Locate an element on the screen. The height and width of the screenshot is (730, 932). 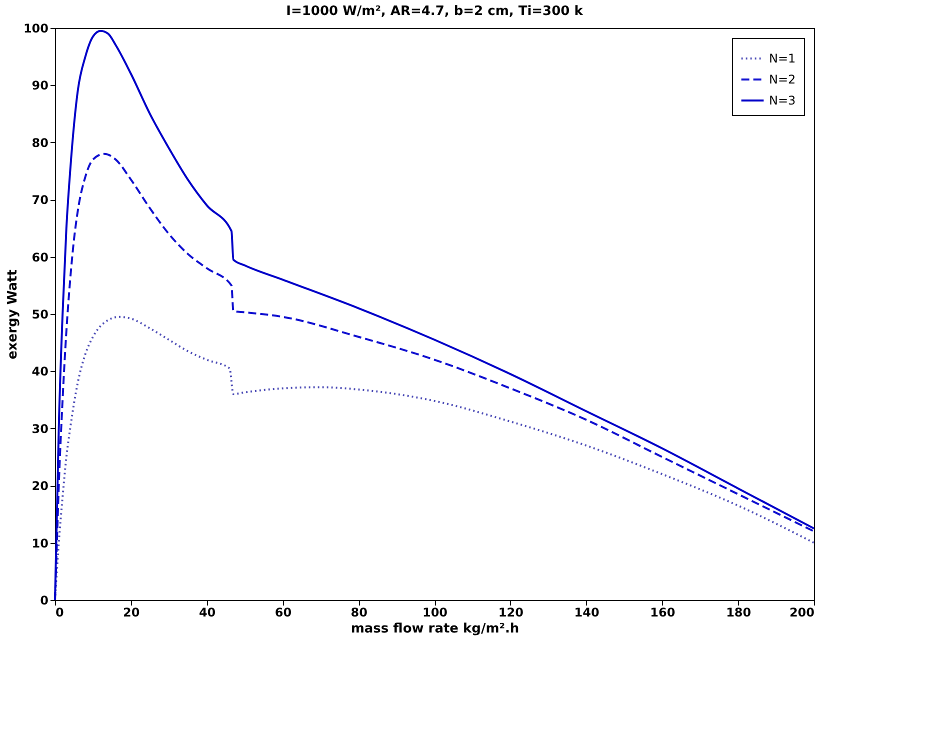
x-tick-label: 160 is located at coordinates (663, 613).